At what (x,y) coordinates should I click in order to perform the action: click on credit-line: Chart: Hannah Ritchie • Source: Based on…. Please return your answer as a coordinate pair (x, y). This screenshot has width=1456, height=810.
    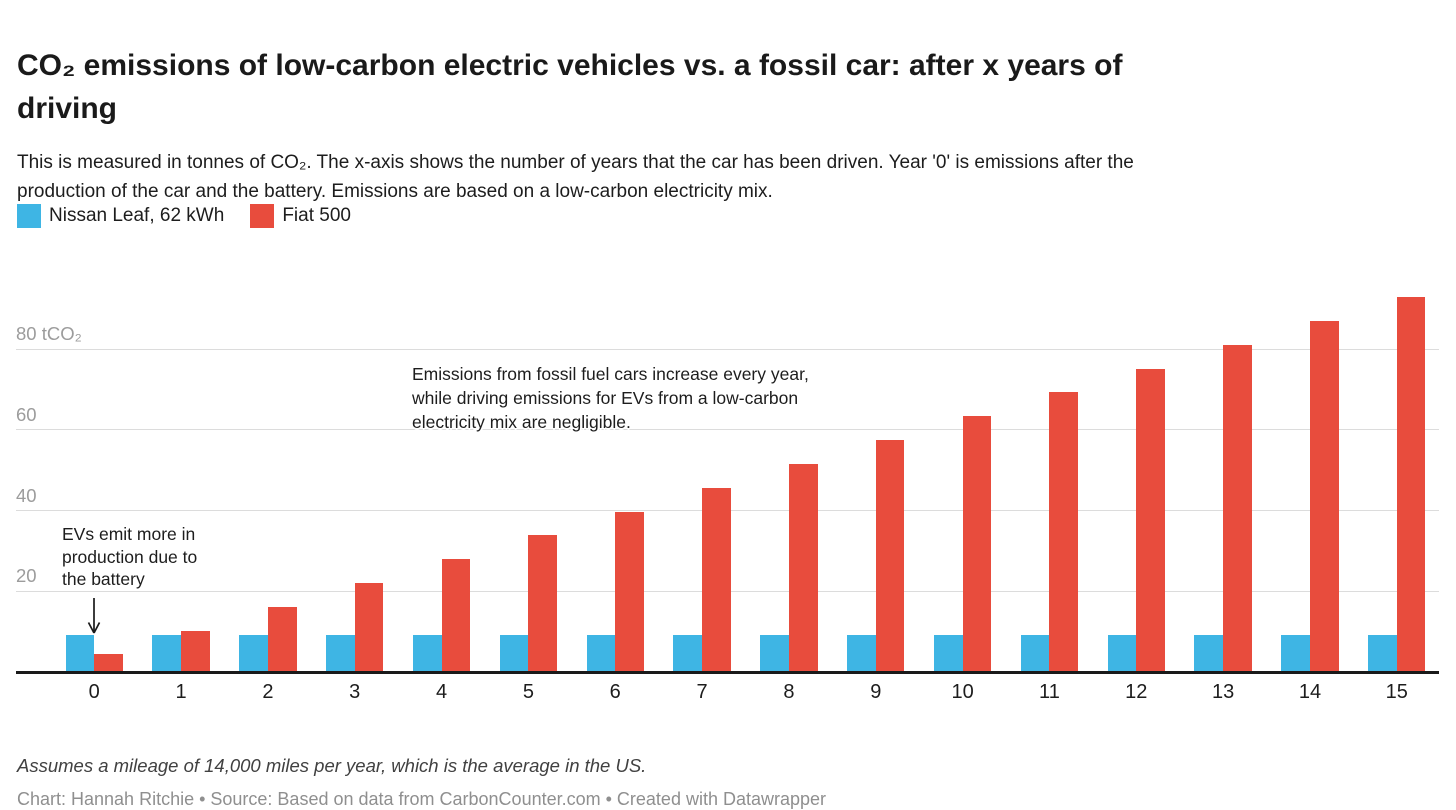
    Looking at the image, I should click on (422, 799).